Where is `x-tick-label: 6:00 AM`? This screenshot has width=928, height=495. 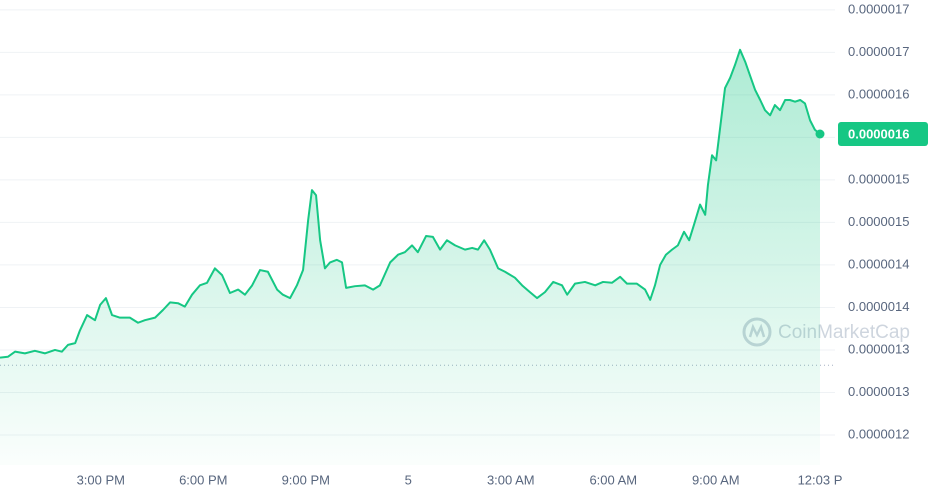
x-tick-label: 6:00 AM is located at coordinates (613, 479).